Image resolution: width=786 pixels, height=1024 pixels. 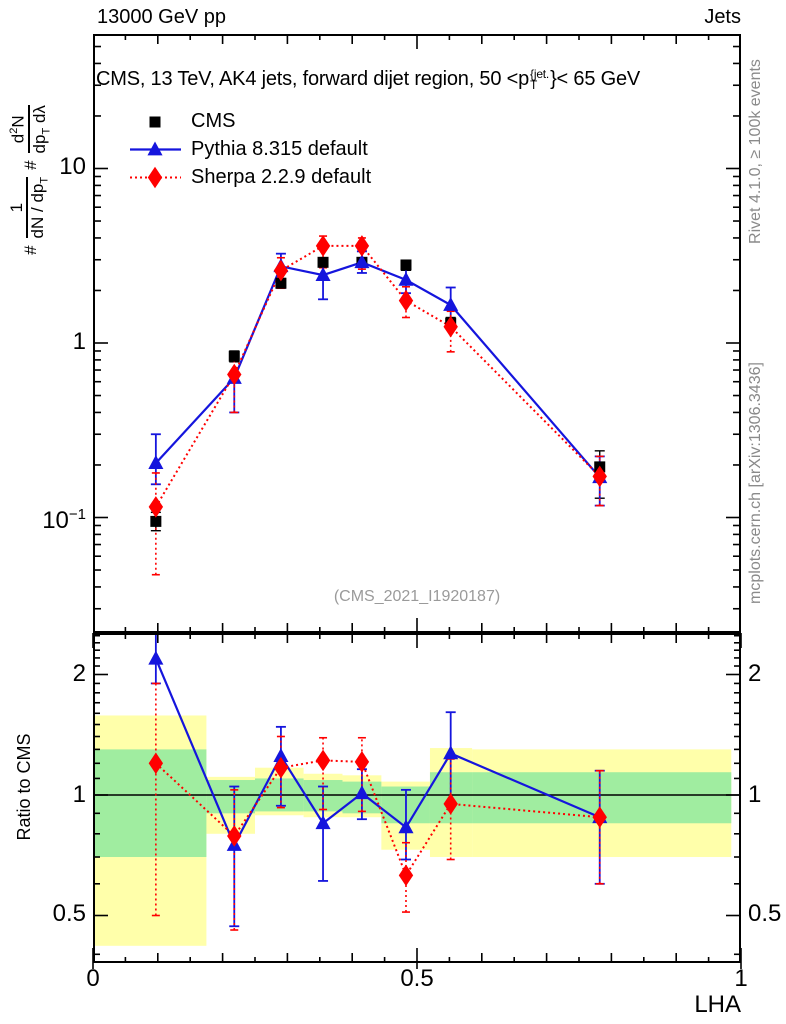 I want to click on main-y-tick-label-1: 1, so click(x=79, y=341).